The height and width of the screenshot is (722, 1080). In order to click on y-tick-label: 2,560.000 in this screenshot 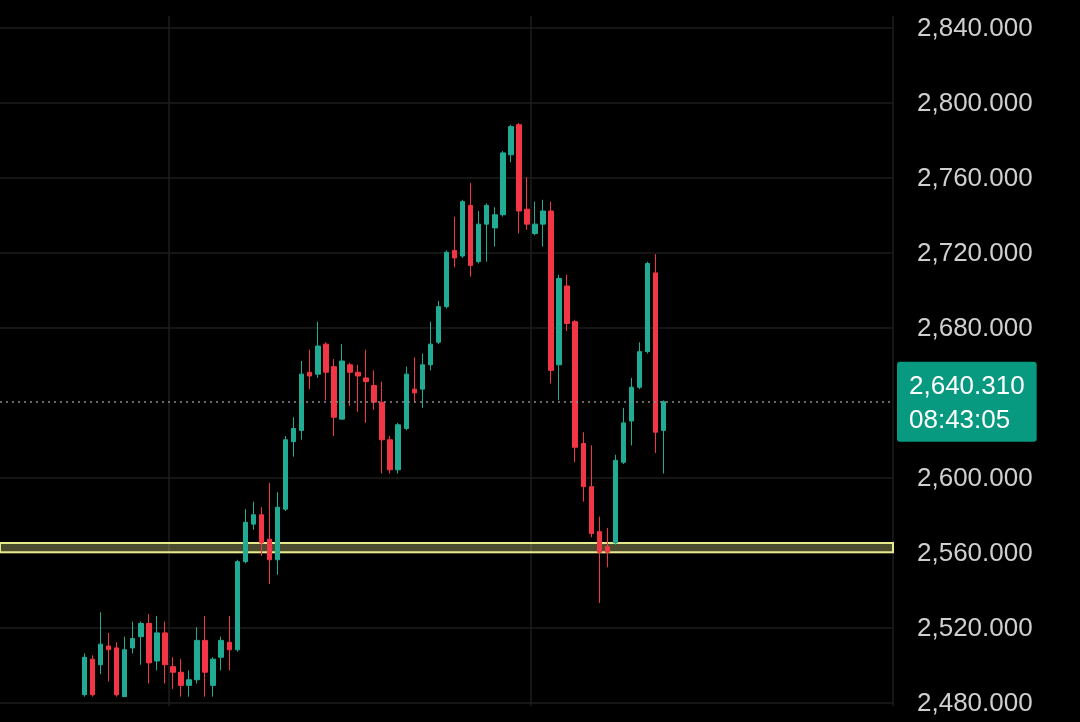, I will do `click(975, 552)`.